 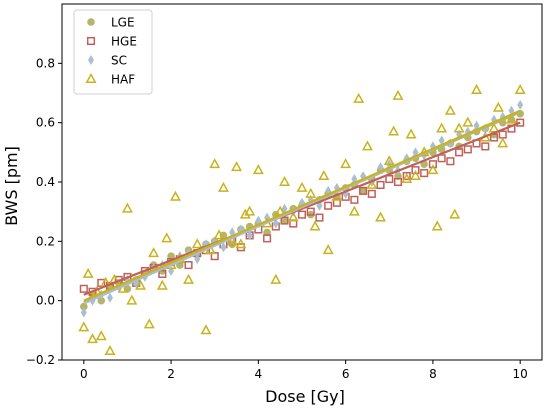 I want to click on y-tick-label: 0.6, so click(x=45, y=123).